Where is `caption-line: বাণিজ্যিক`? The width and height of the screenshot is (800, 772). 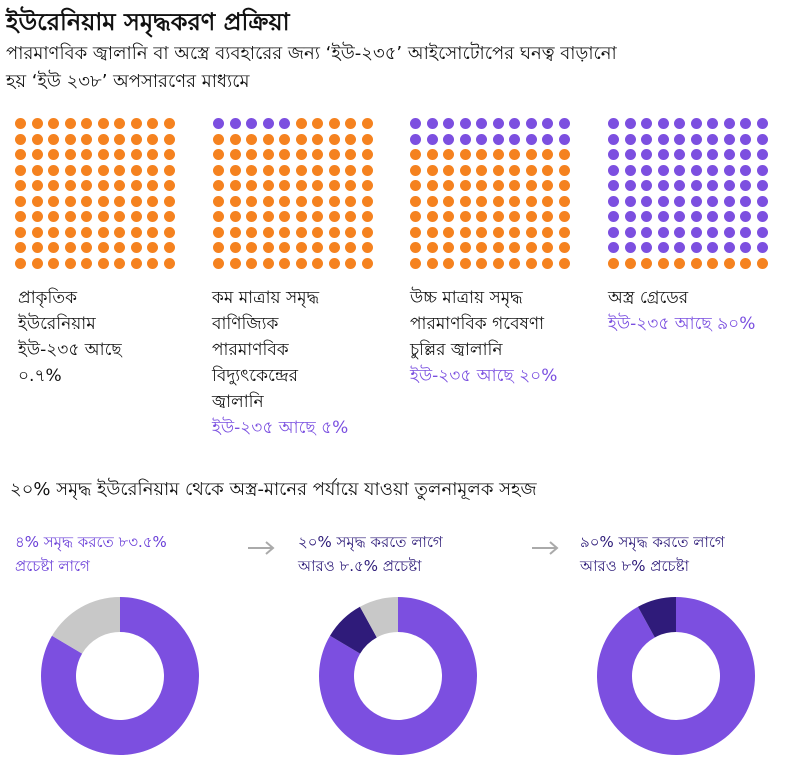
caption-line: বাণিজ্যিক is located at coordinates (245, 324).